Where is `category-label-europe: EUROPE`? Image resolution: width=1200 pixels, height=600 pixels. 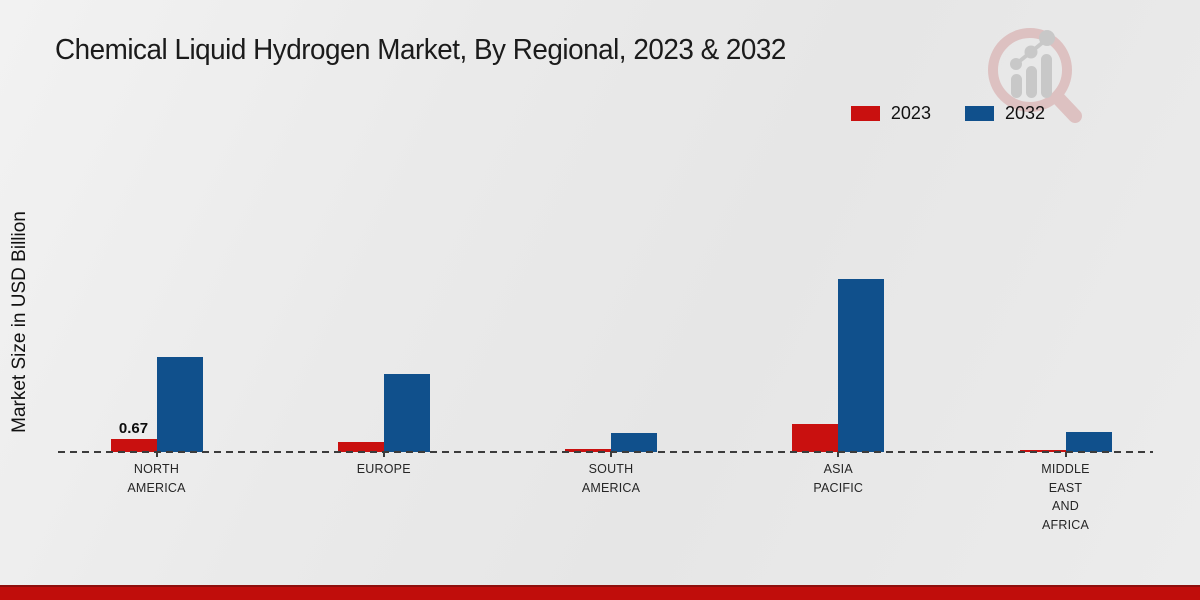 category-label-europe: EUROPE is located at coordinates (383, 469).